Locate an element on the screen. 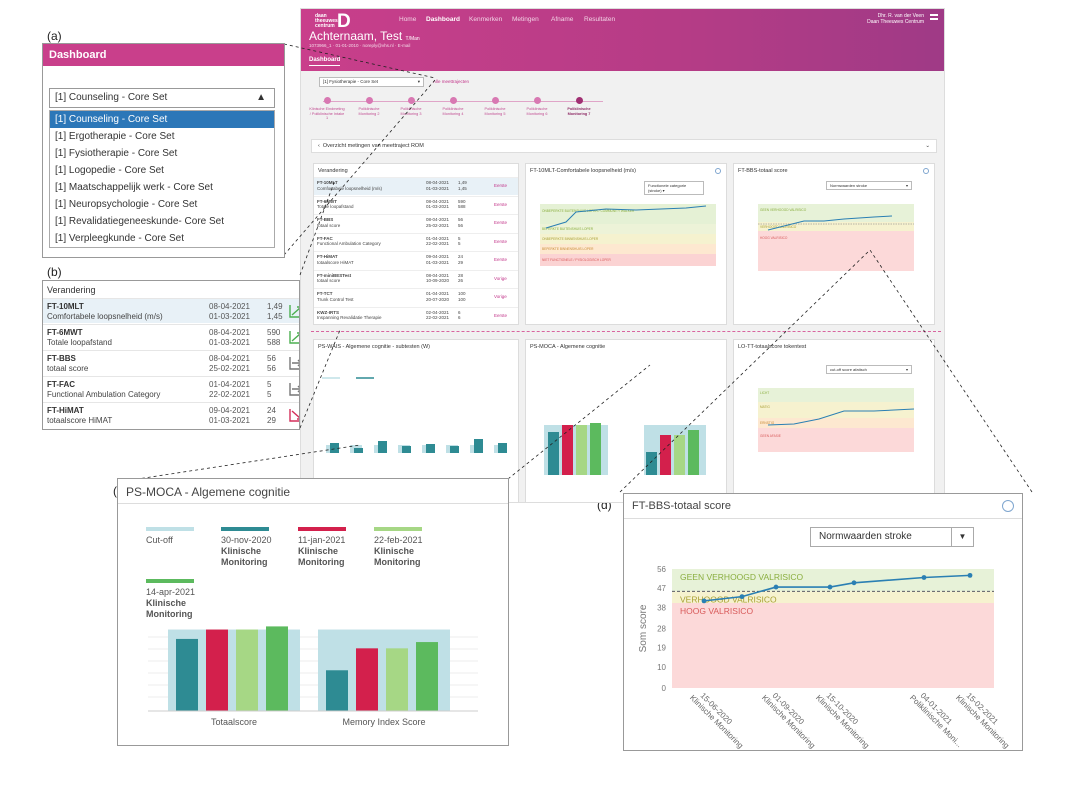 The width and height of the screenshot is (1075, 791). nav-dashboard: Dashboard is located at coordinates (443, 19).